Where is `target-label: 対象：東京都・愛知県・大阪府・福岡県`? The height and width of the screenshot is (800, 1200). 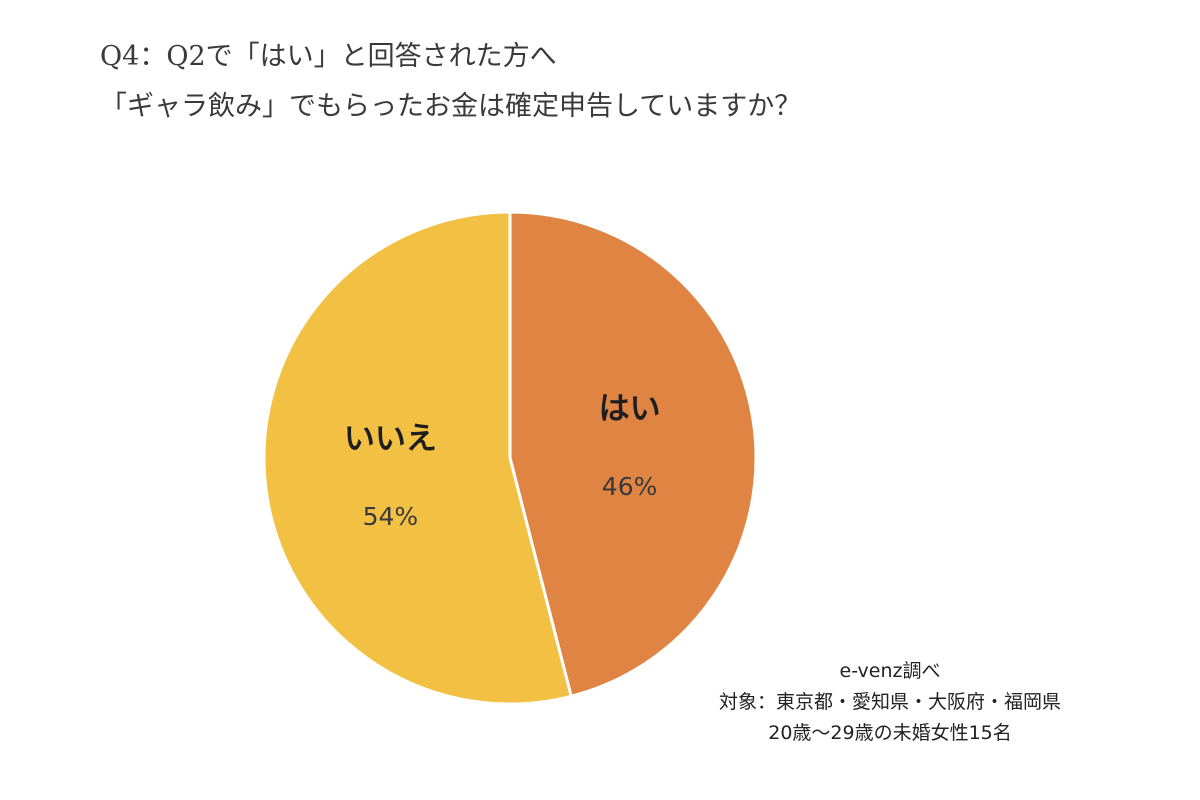
target-label: 対象：東京都・愛知県・大阪府・福岡県 is located at coordinates (889, 702).